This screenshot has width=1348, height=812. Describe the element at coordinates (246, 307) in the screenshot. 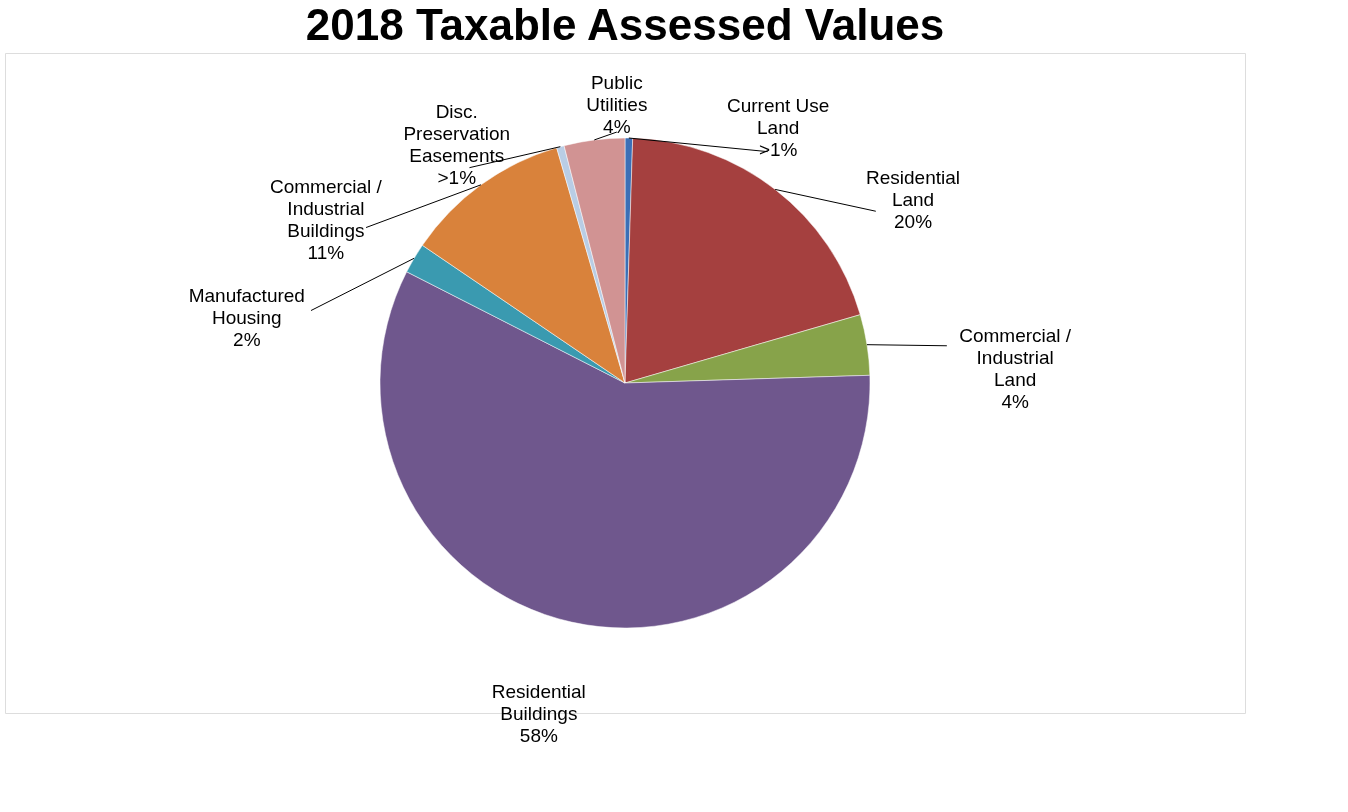

I see `slice-label: Manufactured Housing` at that location.